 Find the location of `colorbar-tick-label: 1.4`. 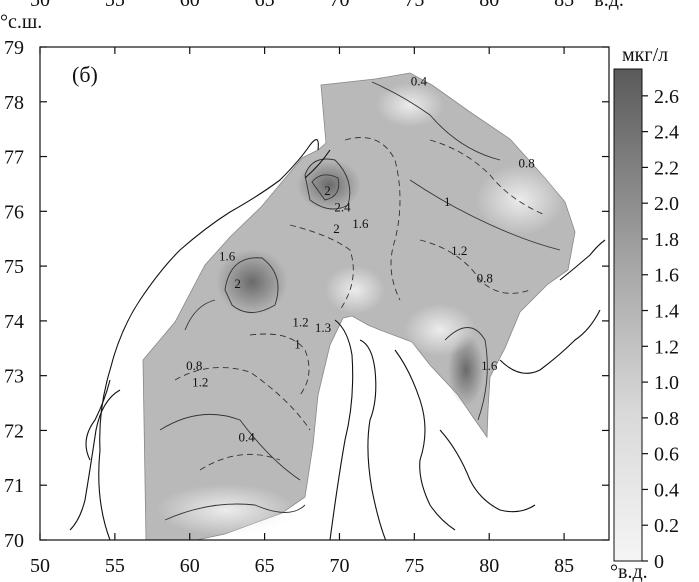

colorbar-tick-label: 1.4 is located at coordinates (666, 312).